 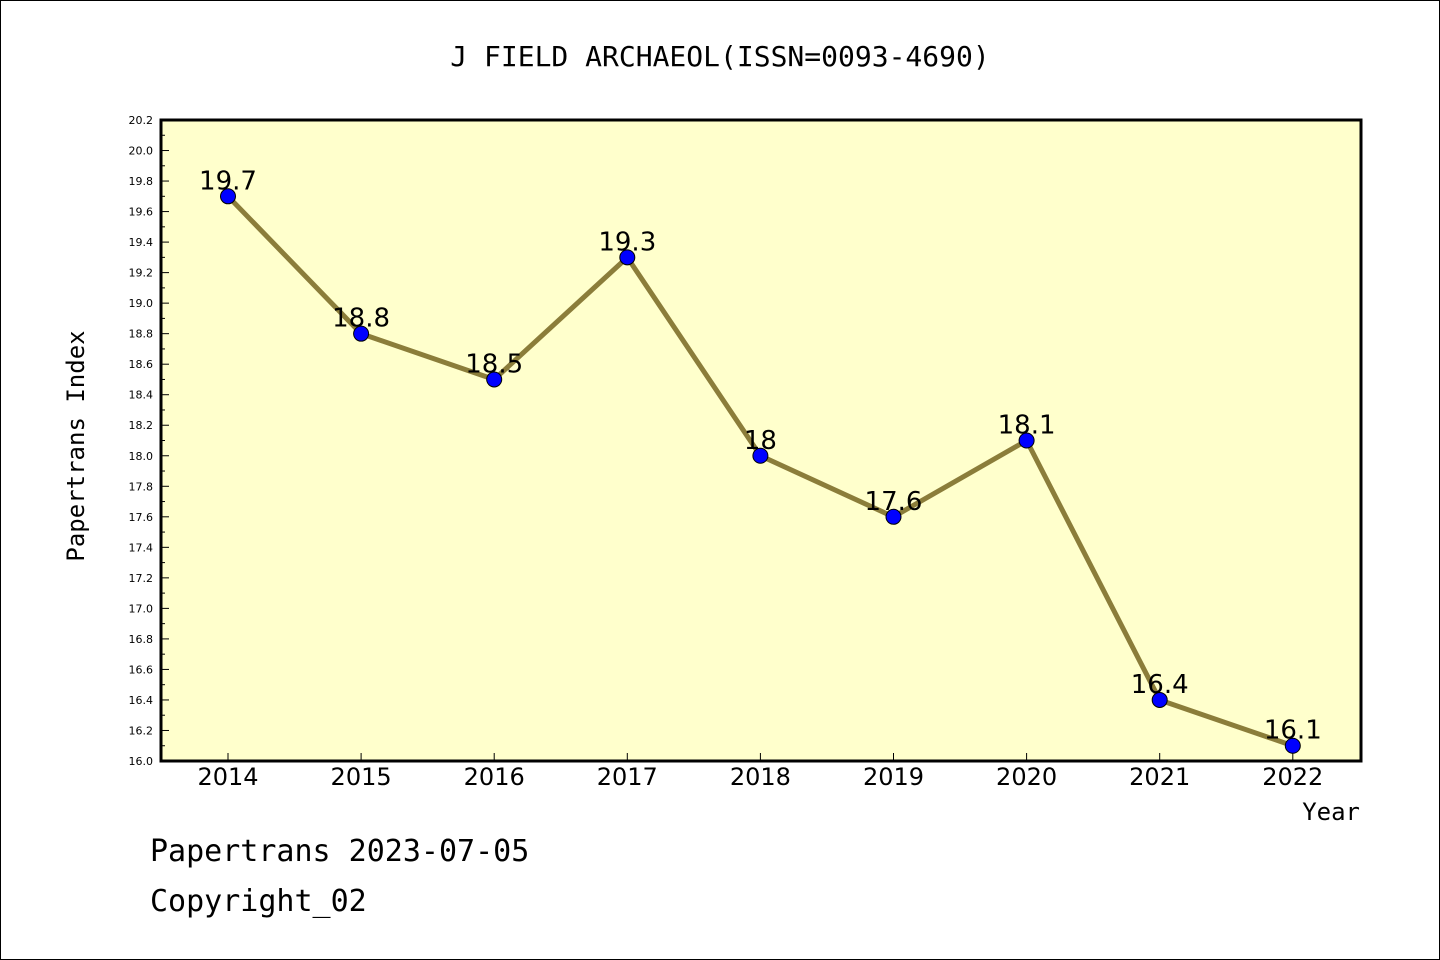 I want to click on y-tick-label: 17.2, so click(x=141, y=578).